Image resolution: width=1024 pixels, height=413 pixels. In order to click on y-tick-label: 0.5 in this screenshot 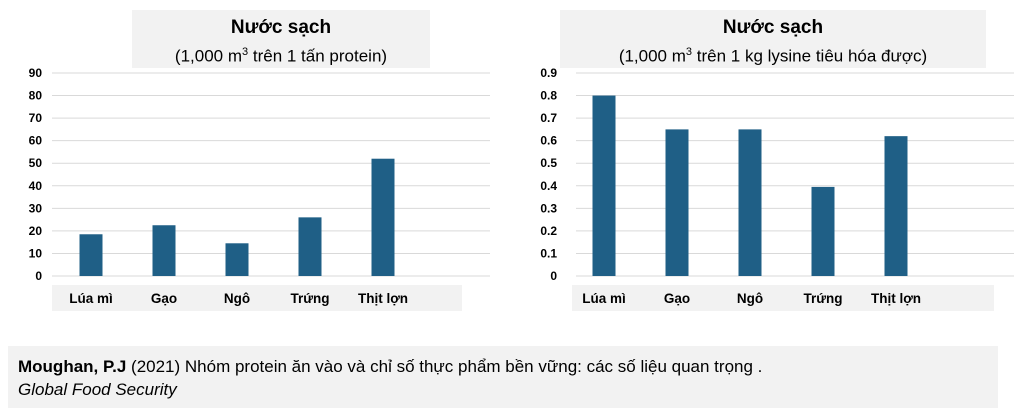, I will do `click(548, 163)`.